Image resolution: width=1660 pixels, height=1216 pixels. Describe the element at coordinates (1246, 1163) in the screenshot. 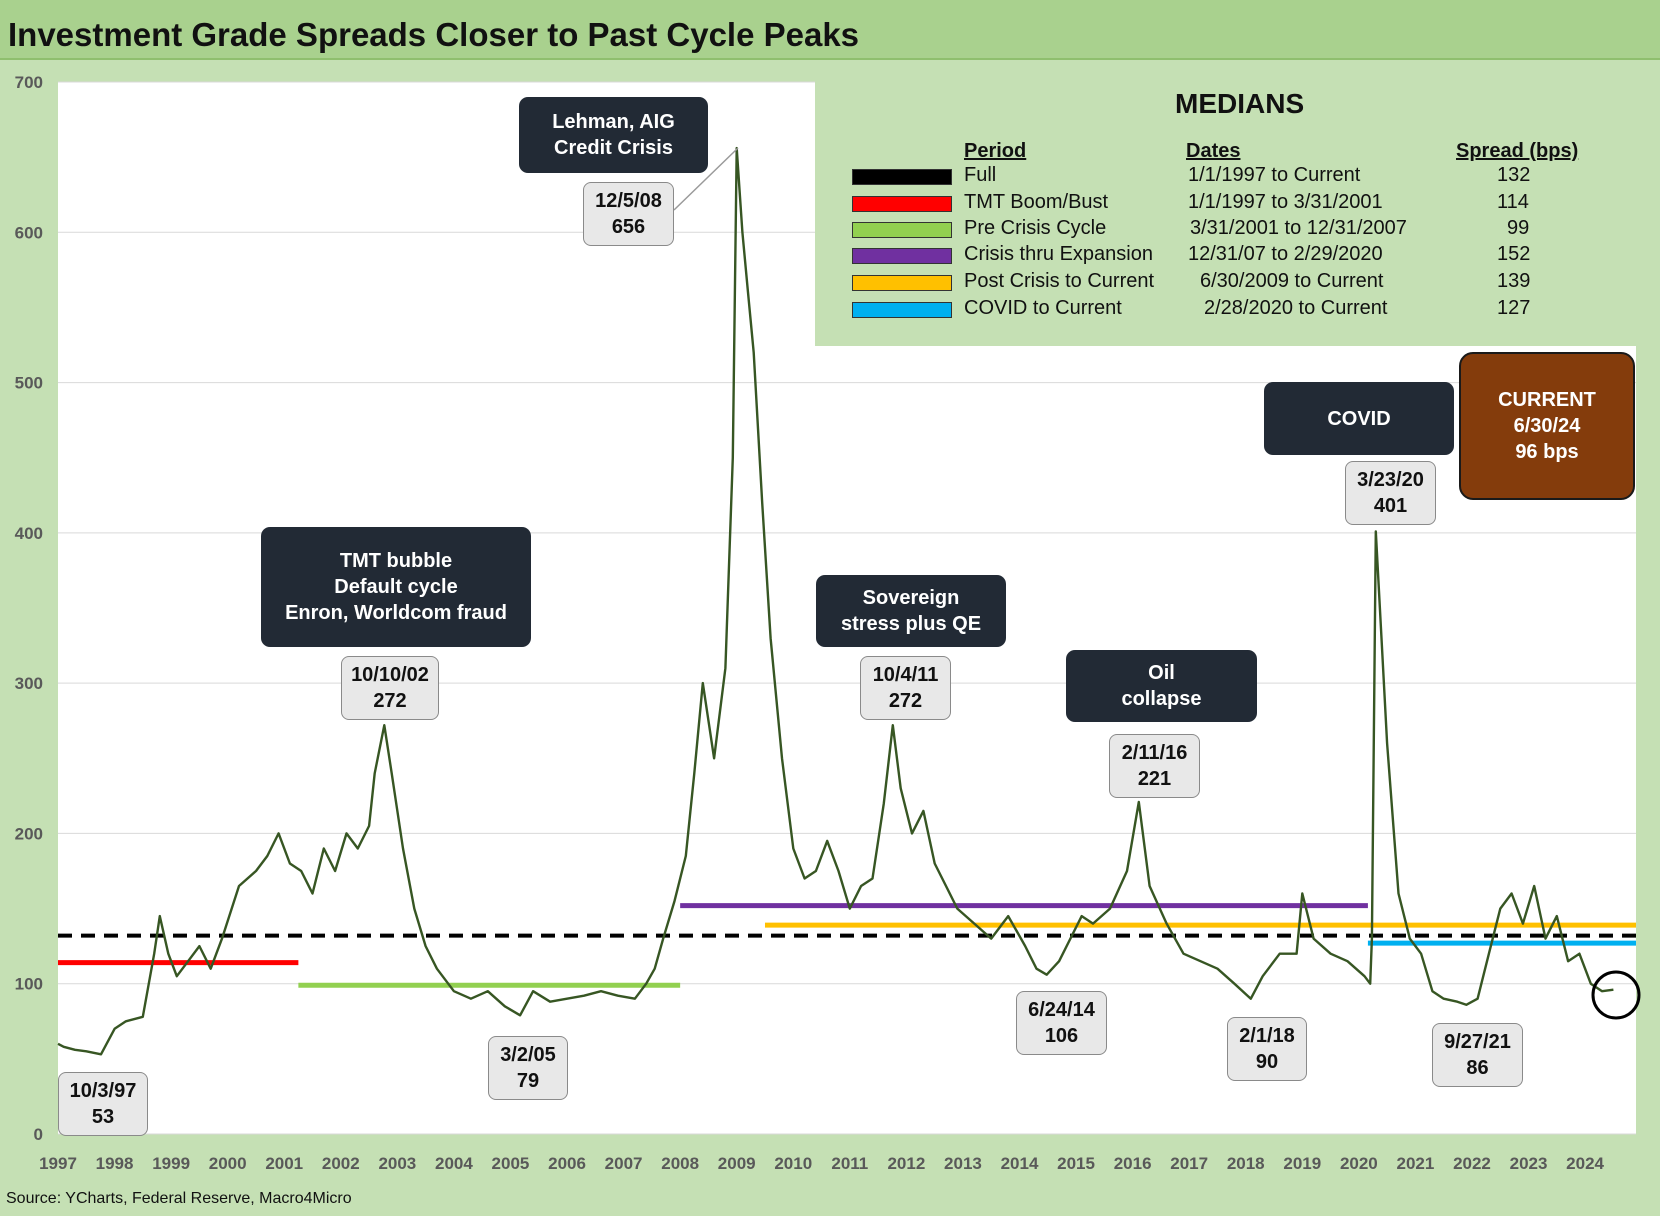

I see `x-tick-label: 2018` at that location.